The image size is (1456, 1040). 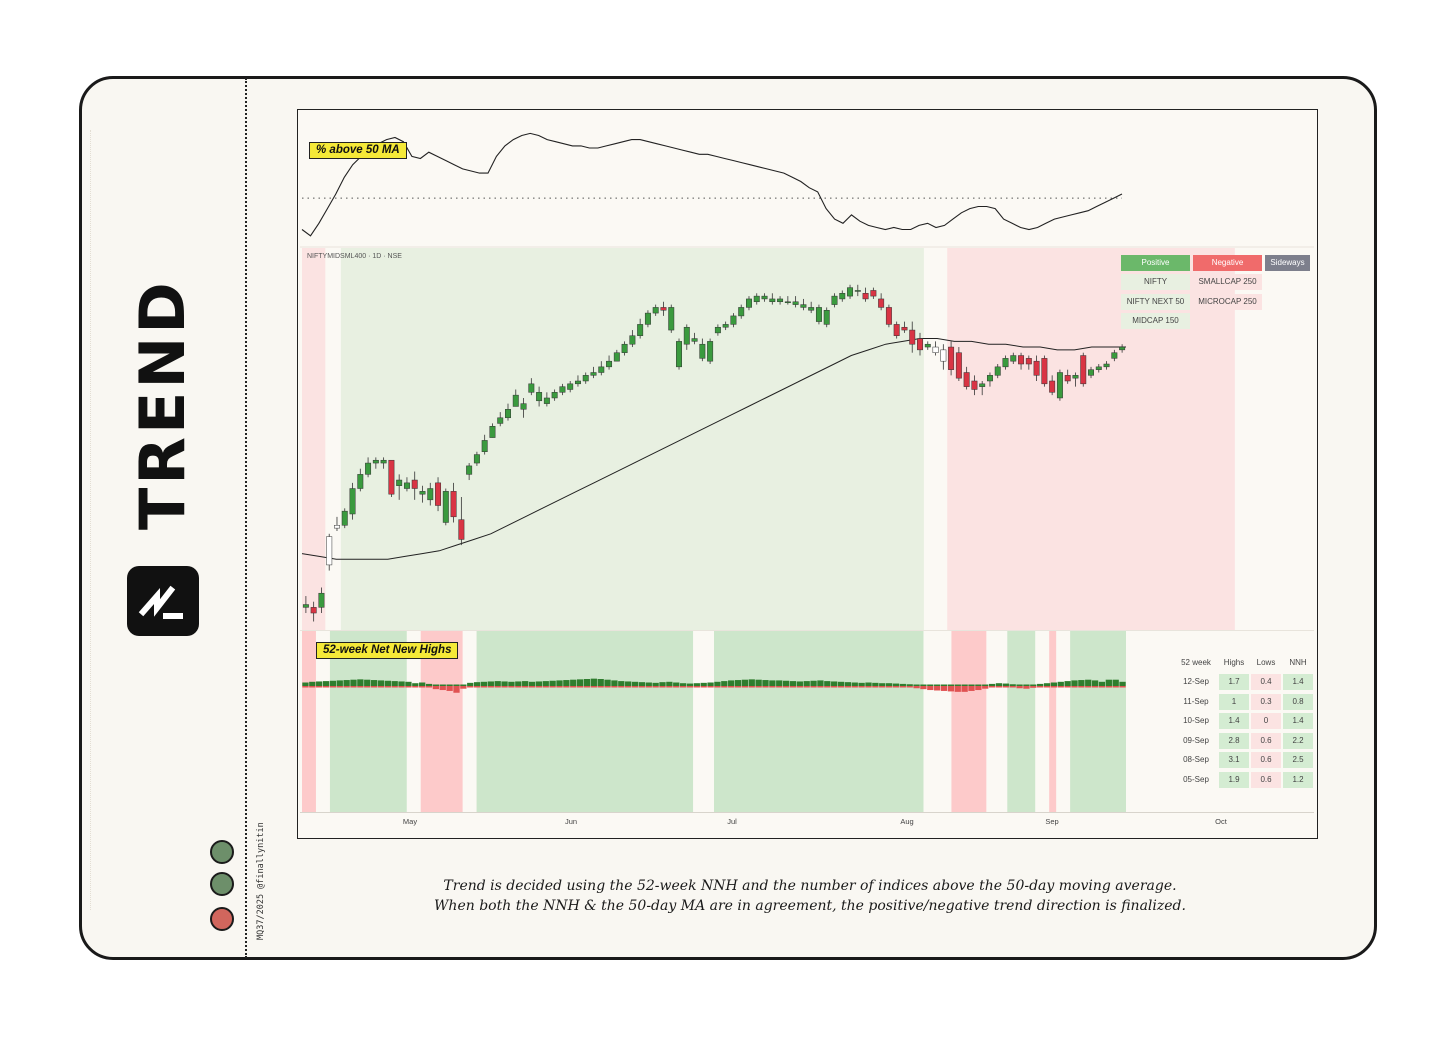 What do you see at coordinates (222, 919) in the screenshot?
I see `status-dot-red` at bounding box center [222, 919].